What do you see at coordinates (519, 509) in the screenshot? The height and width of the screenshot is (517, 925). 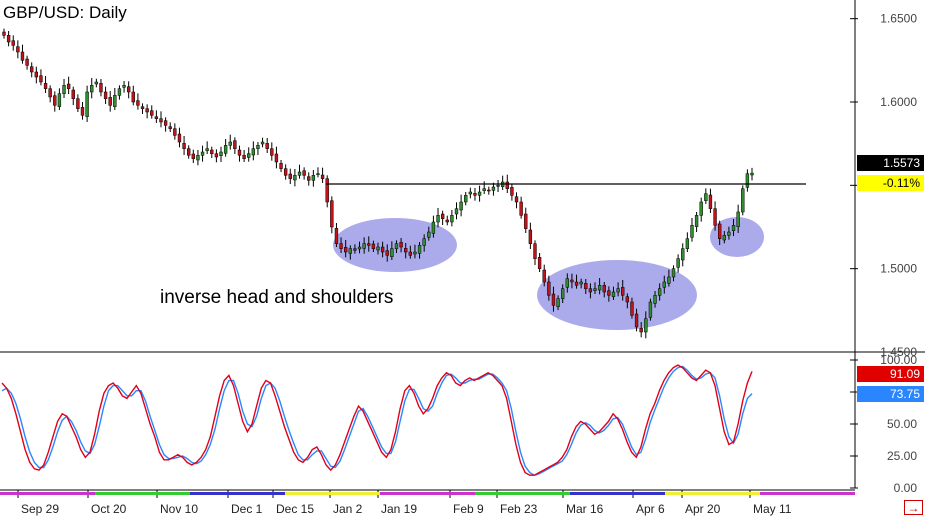 I see `time-tick-label: Feb 23` at bounding box center [519, 509].